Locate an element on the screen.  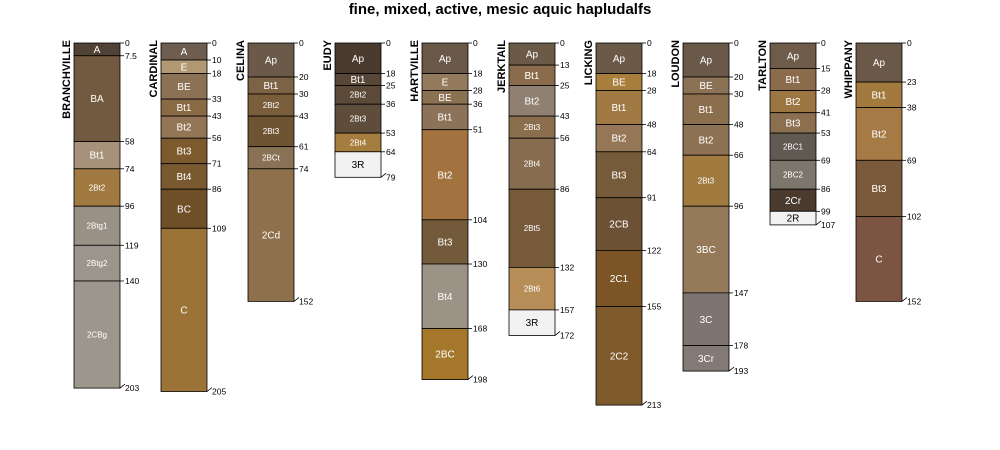
bottom-depth-label: 79 is located at coordinates (391, 177).